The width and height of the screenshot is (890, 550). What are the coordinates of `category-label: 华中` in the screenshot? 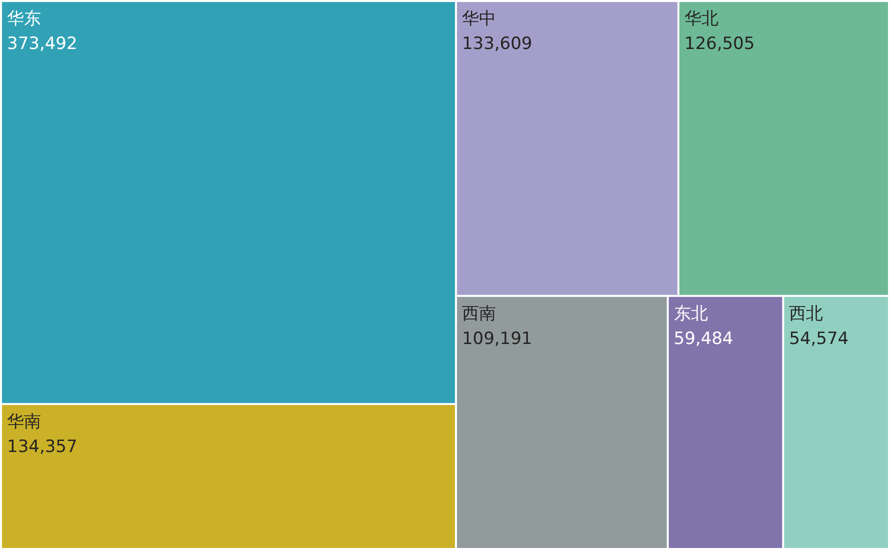 It's located at (479, 19).